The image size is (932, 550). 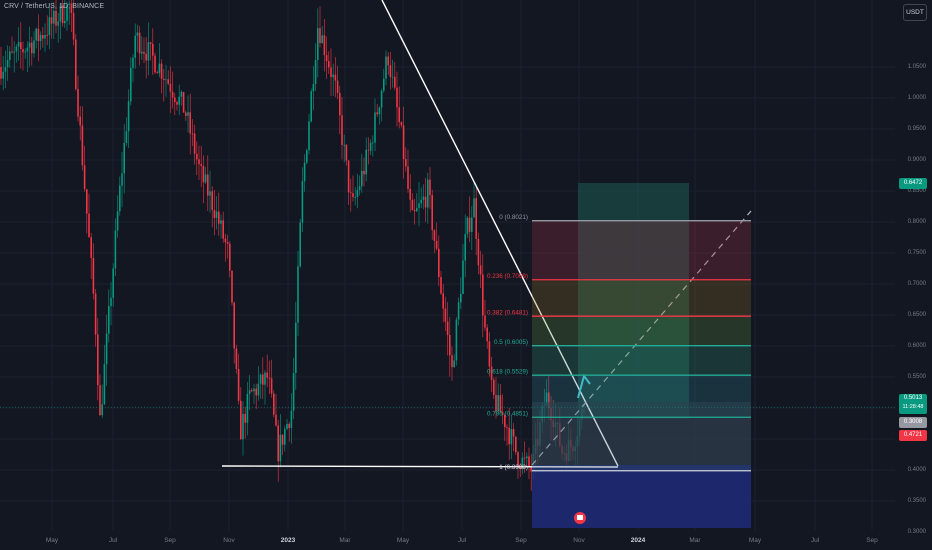 I want to click on price-tick-label: 0.8500, so click(x=916, y=191).